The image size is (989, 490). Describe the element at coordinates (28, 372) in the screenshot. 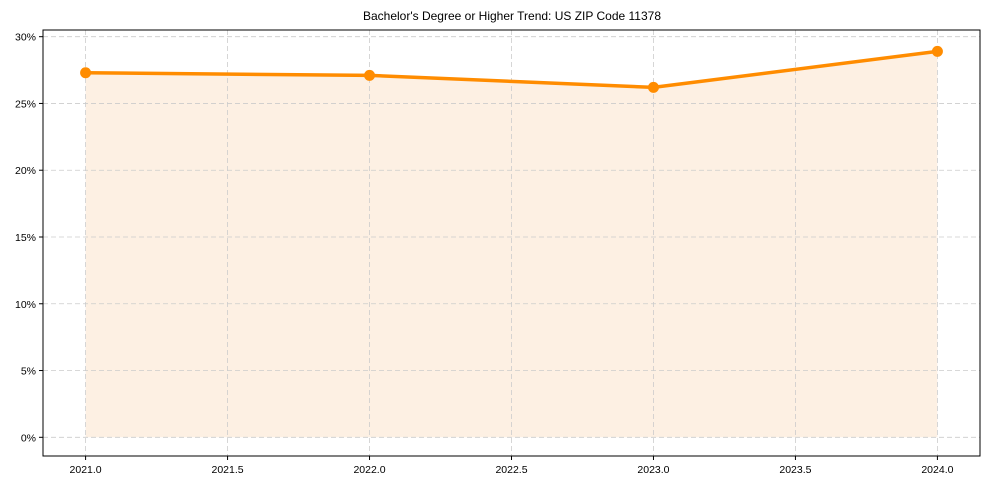

I see `y-tick-label: 5%` at that location.